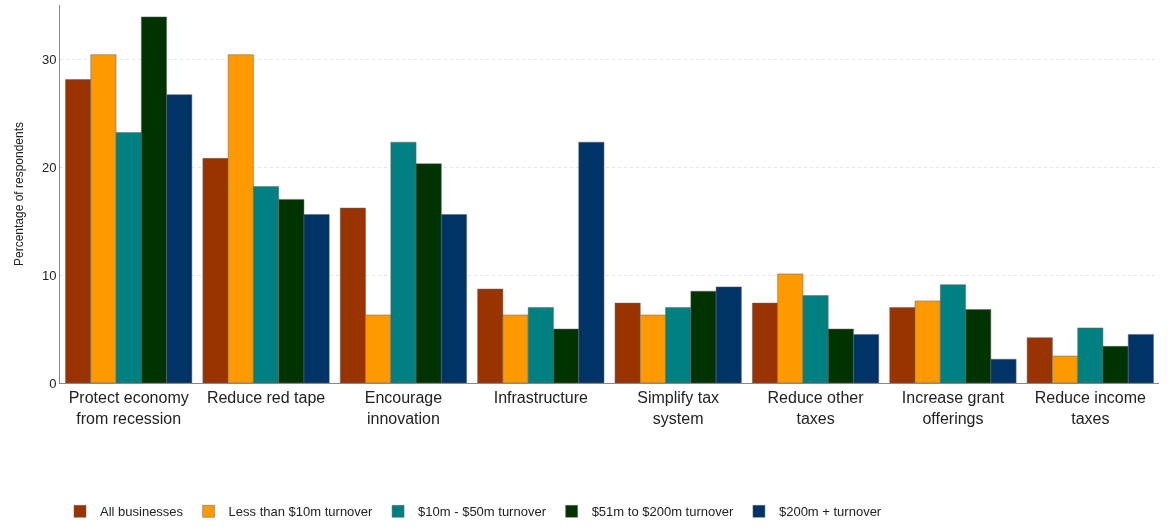  What do you see at coordinates (662, 512) in the screenshot?
I see `legend-label: $51m to $200m turnover` at bounding box center [662, 512].